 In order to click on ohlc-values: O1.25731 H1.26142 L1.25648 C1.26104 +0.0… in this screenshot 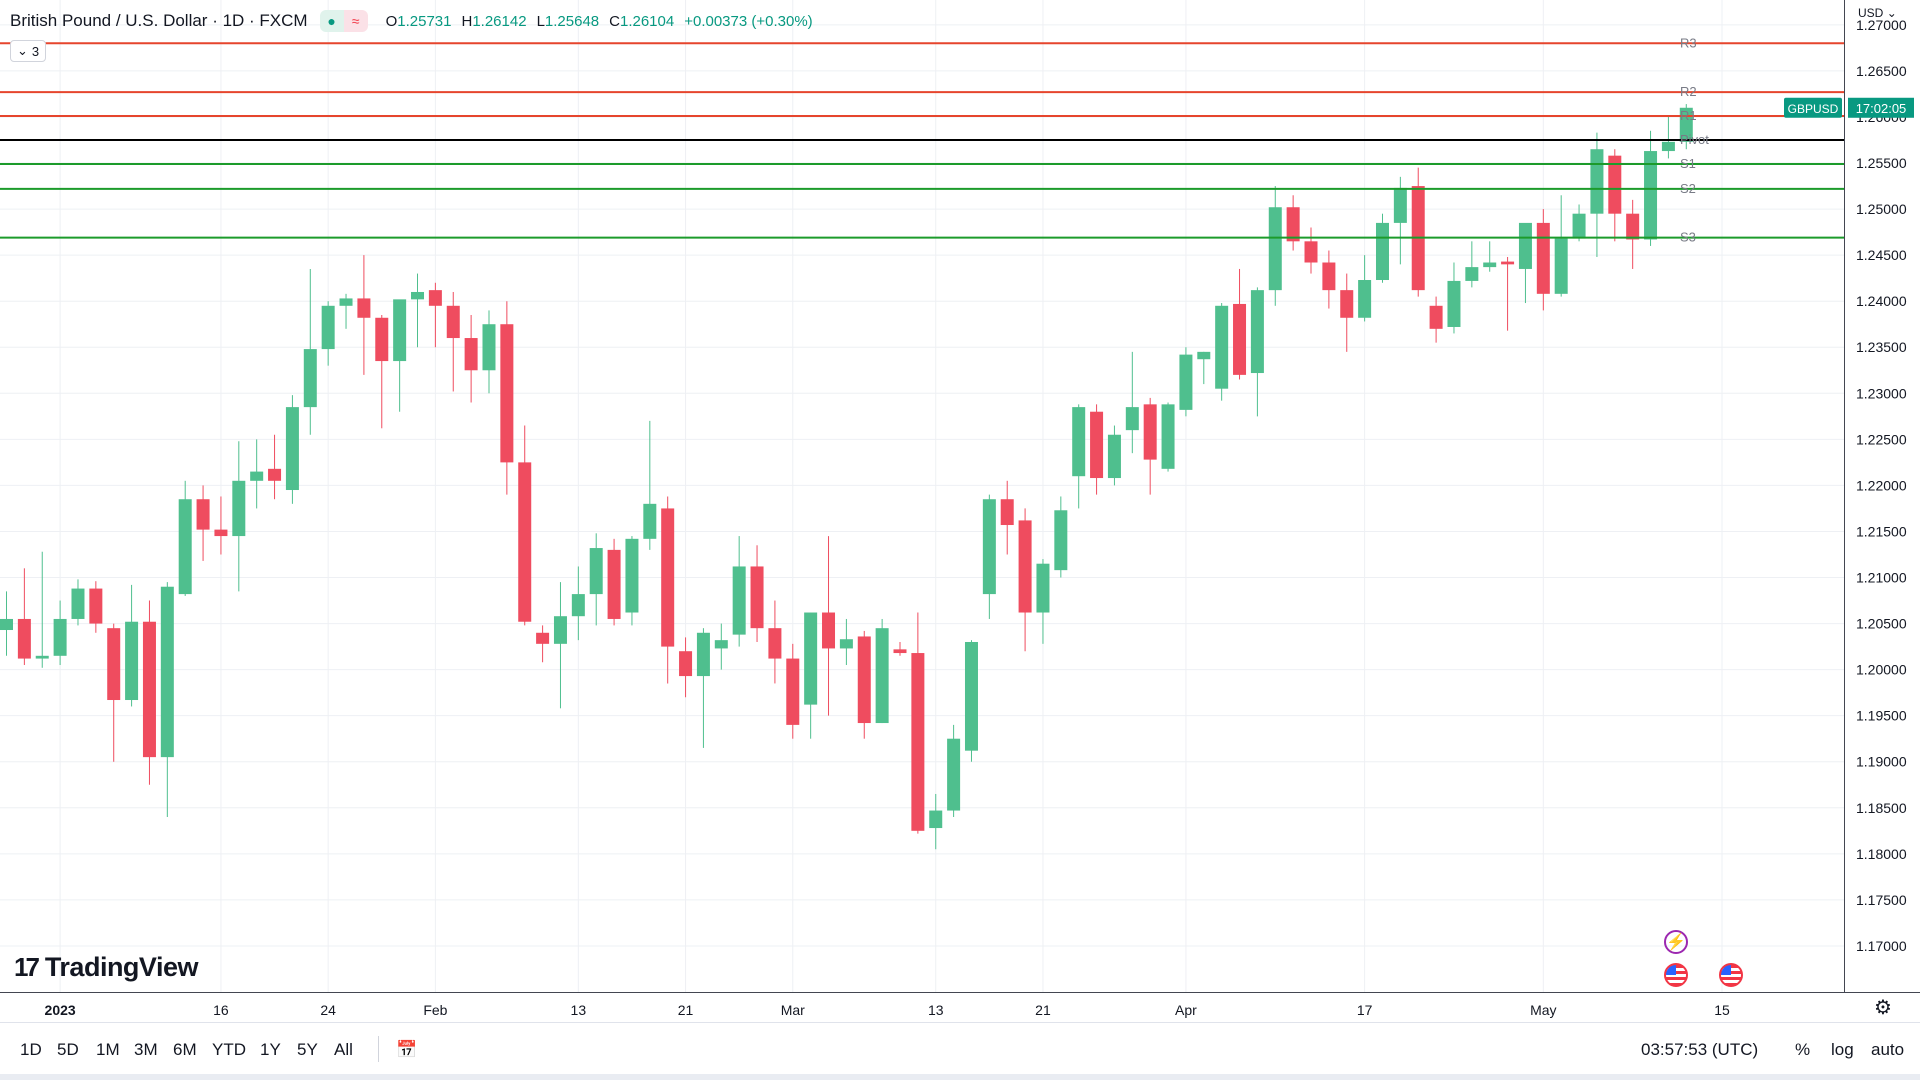, I will do `click(599, 21)`.